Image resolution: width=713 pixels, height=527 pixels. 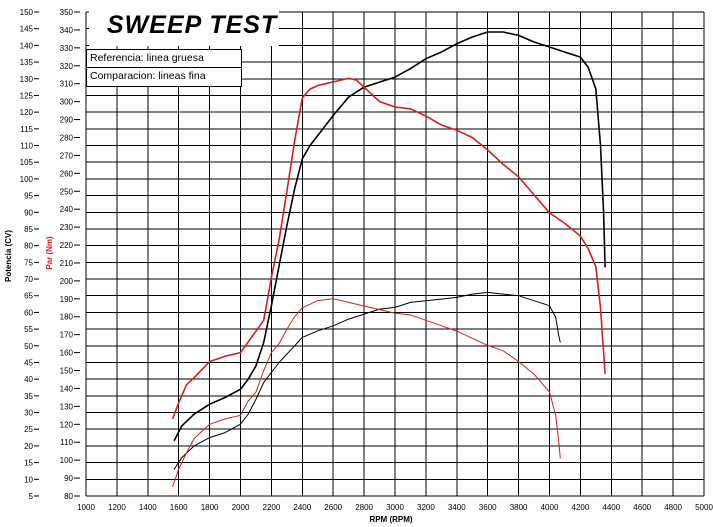 What do you see at coordinates (28, 279) in the screenshot?
I see `left-tick-label: 70` at bounding box center [28, 279].